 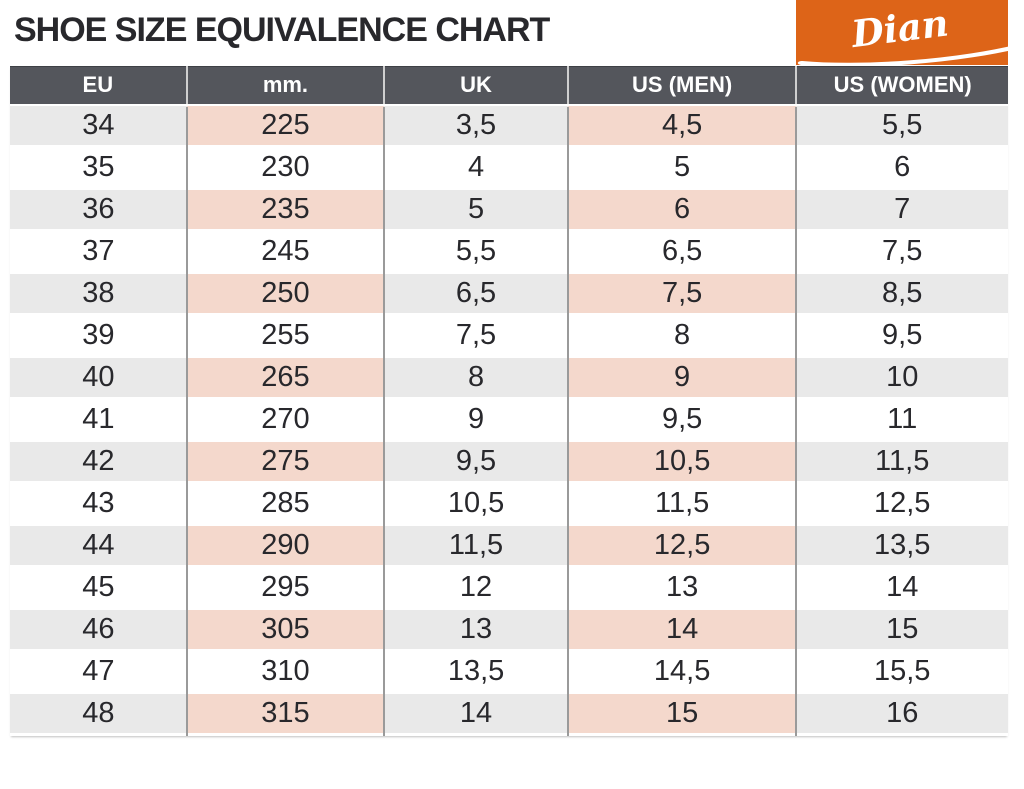 I want to click on table-row: 39 255 7,5 8 9,5, so click(x=509, y=336).